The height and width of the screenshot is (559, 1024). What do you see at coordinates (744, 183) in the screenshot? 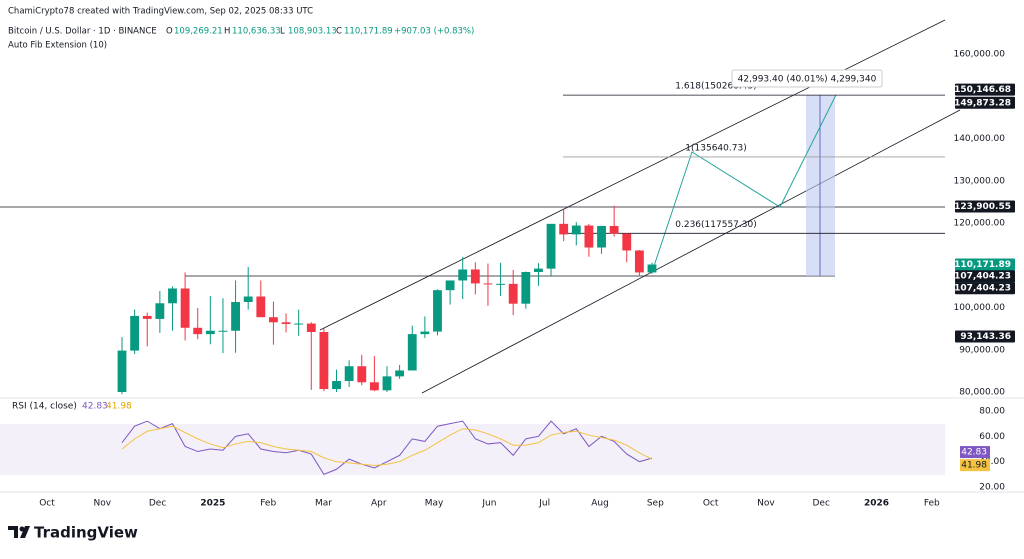
I see `projection` at bounding box center [744, 183].